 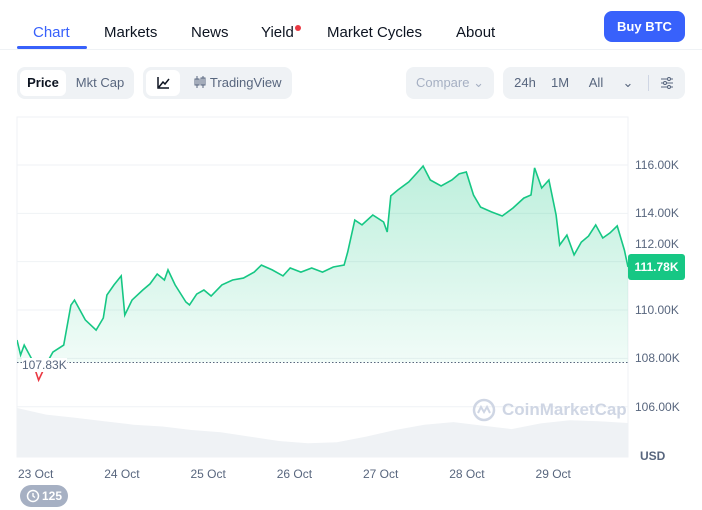 What do you see at coordinates (628, 82) in the screenshot?
I see `range-more-chevron-icon: ⌄` at bounding box center [628, 82].